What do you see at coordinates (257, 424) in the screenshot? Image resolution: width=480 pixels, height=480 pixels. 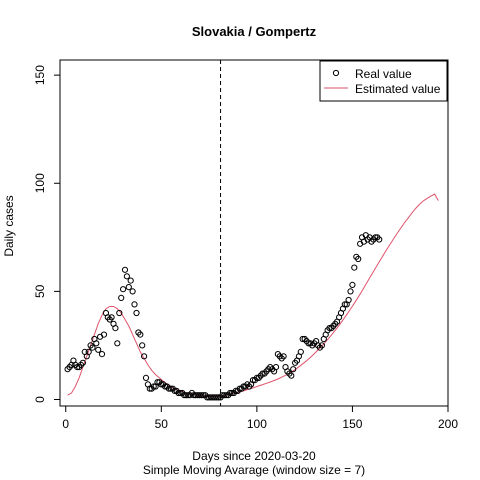 I see `x-tick-label: 100` at bounding box center [257, 424].